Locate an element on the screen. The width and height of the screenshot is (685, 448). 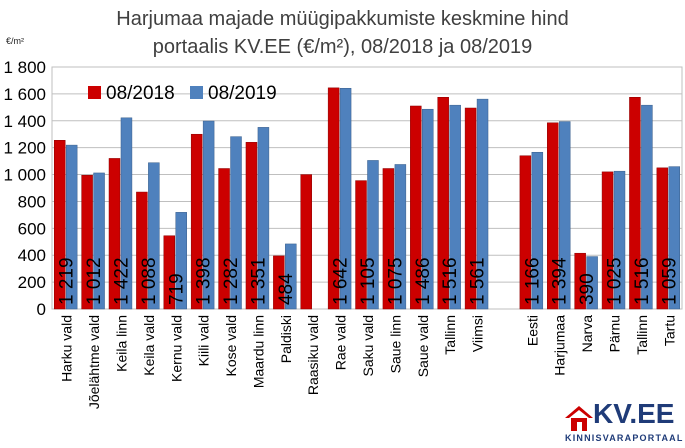
y-tick-label: 1 200 is located at coordinates (24, 148).